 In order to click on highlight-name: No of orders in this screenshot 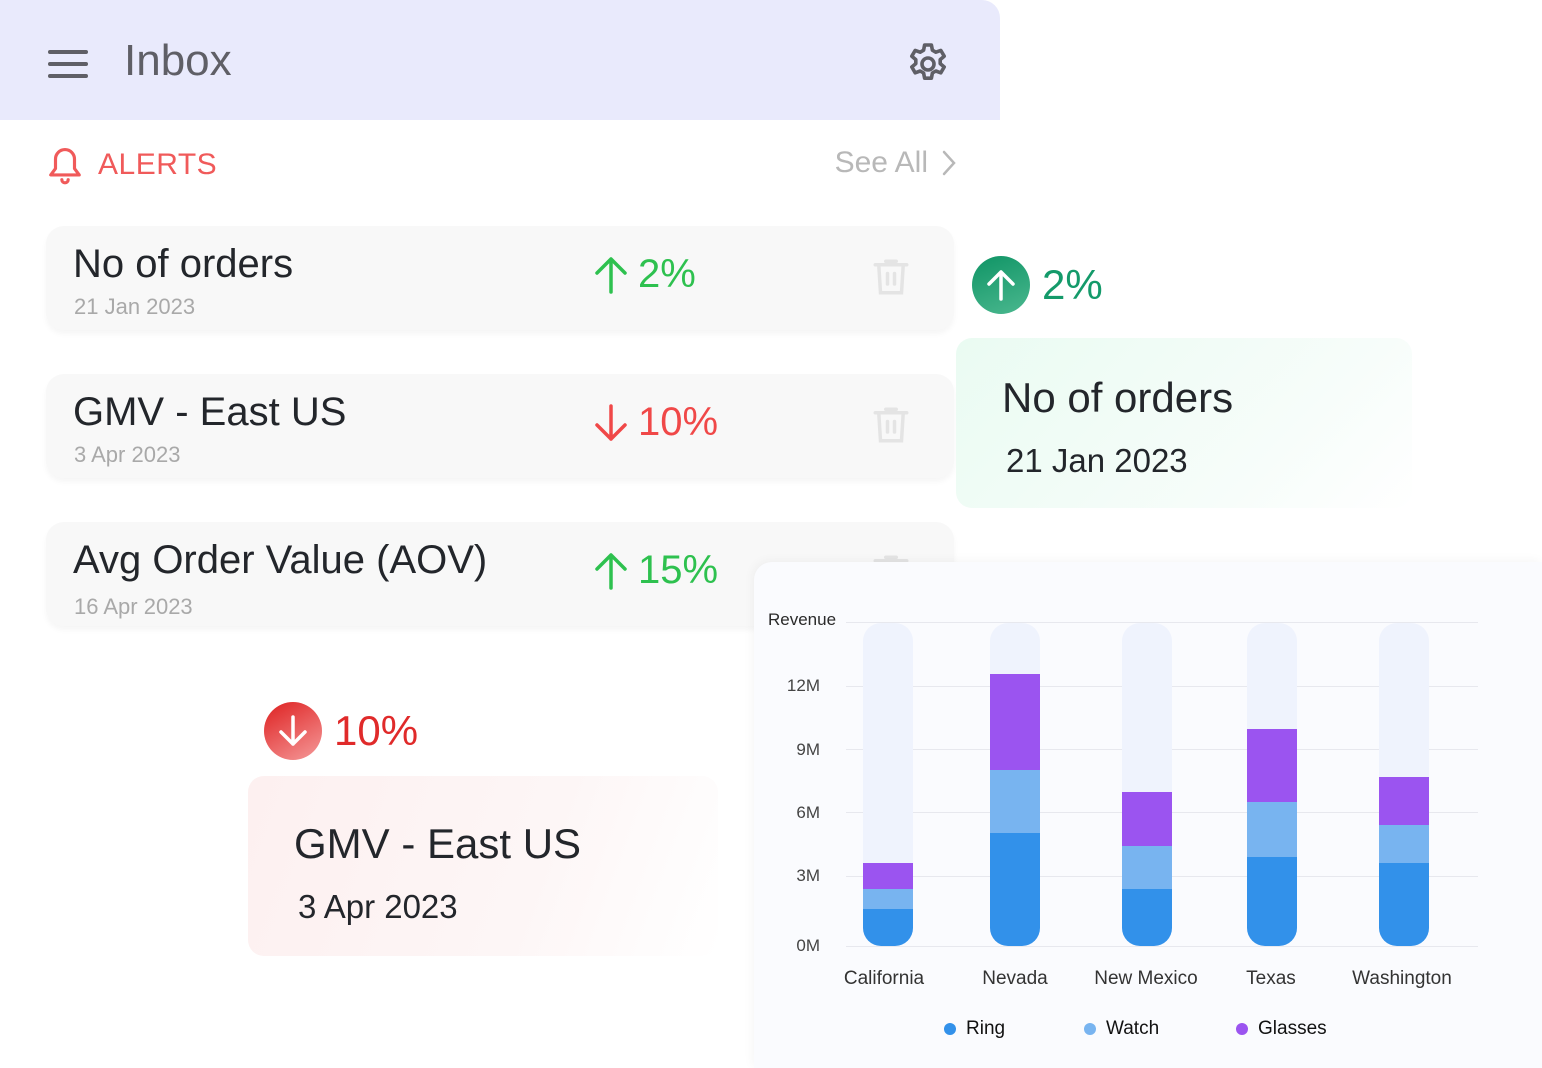, I will do `click(1118, 397)`.